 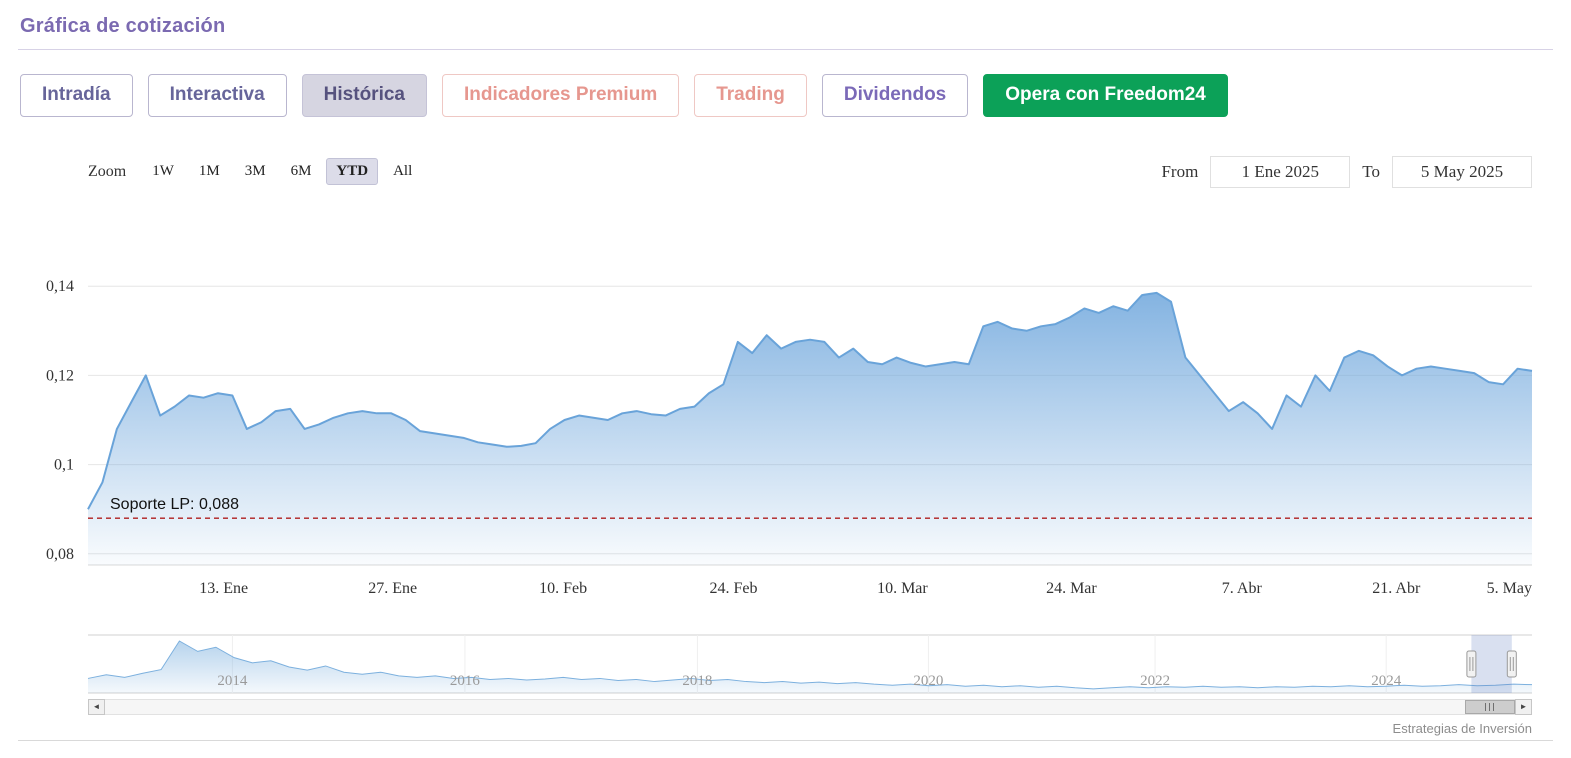 What do you see at coordinates (1462, 728) in the screenshot?
I see `credit-text: Estrategias de Inversión` at bounding box center [1462, 728].